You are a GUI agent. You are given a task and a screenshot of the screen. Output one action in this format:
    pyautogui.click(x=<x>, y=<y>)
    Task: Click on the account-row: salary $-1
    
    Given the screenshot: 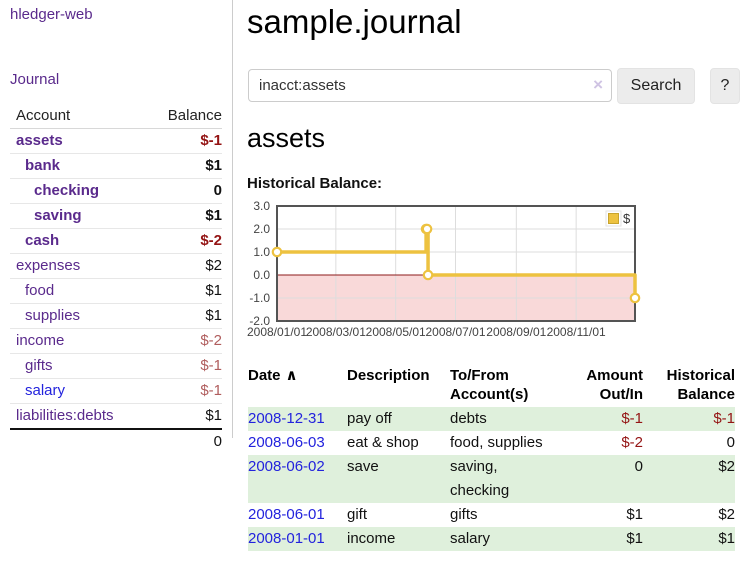 What is the action you would take?
    pyautogui.click(x=116, y=391)
    